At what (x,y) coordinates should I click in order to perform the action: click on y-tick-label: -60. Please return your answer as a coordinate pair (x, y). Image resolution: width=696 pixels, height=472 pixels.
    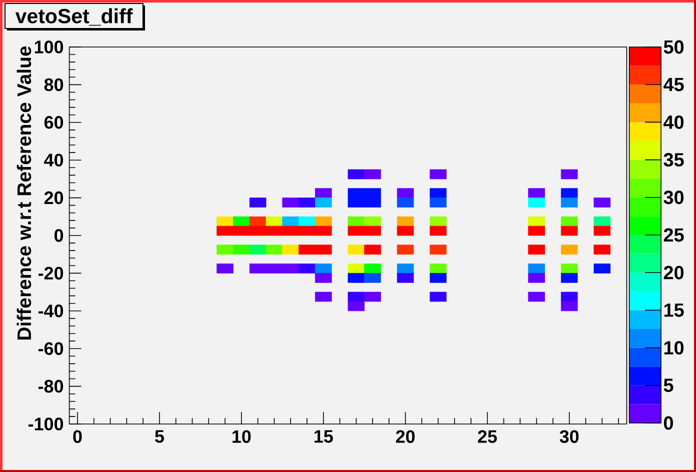
    Looking at the image, I should click on (51, 348).